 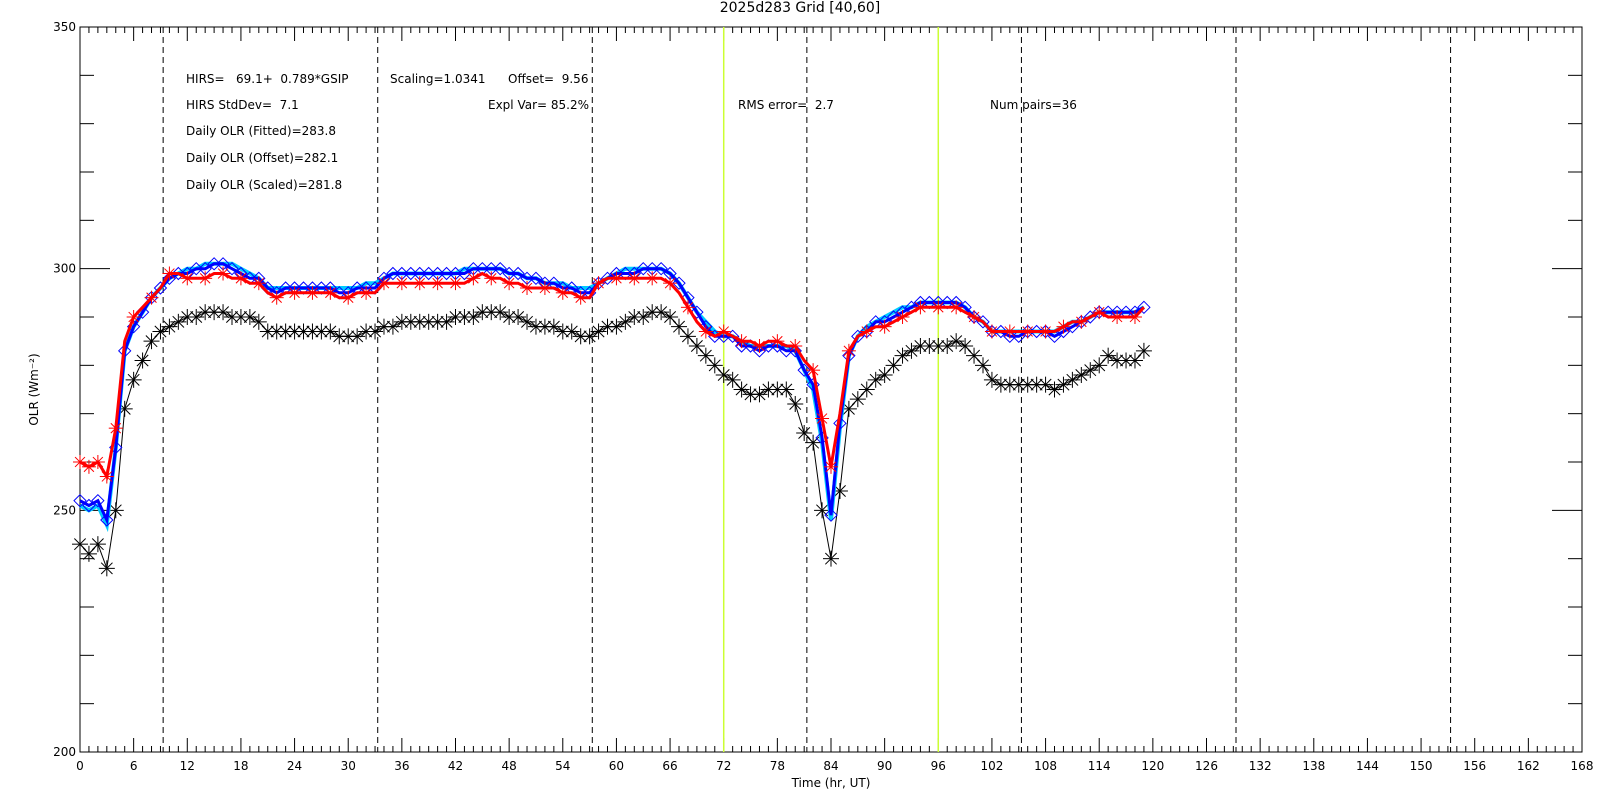 What do you see at coordinates (548, 79) in the screenshot?
I see `annotation-offset: Offset= 9.56` at bounding box center [548, 79].